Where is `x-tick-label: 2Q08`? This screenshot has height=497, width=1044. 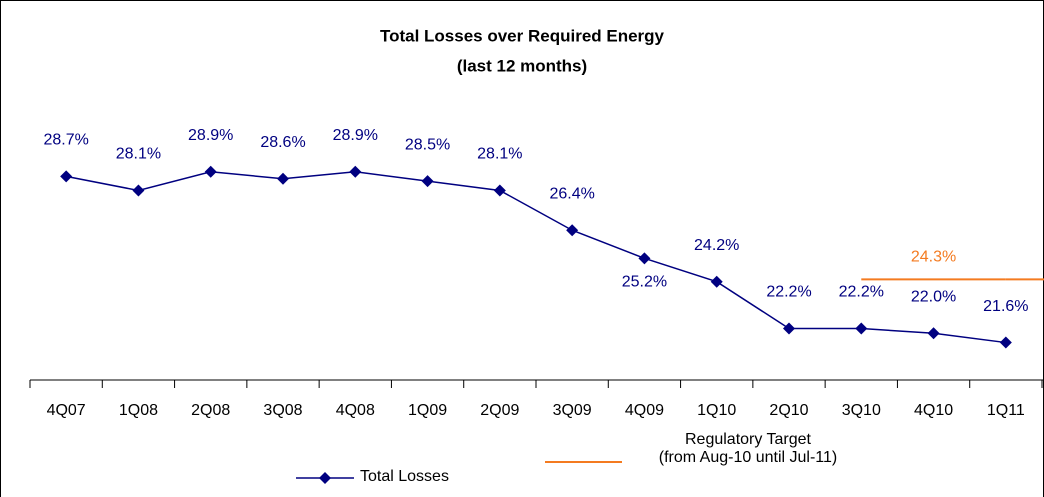 x-tick-label: 2Q08 is located at coordinates (210, 410).